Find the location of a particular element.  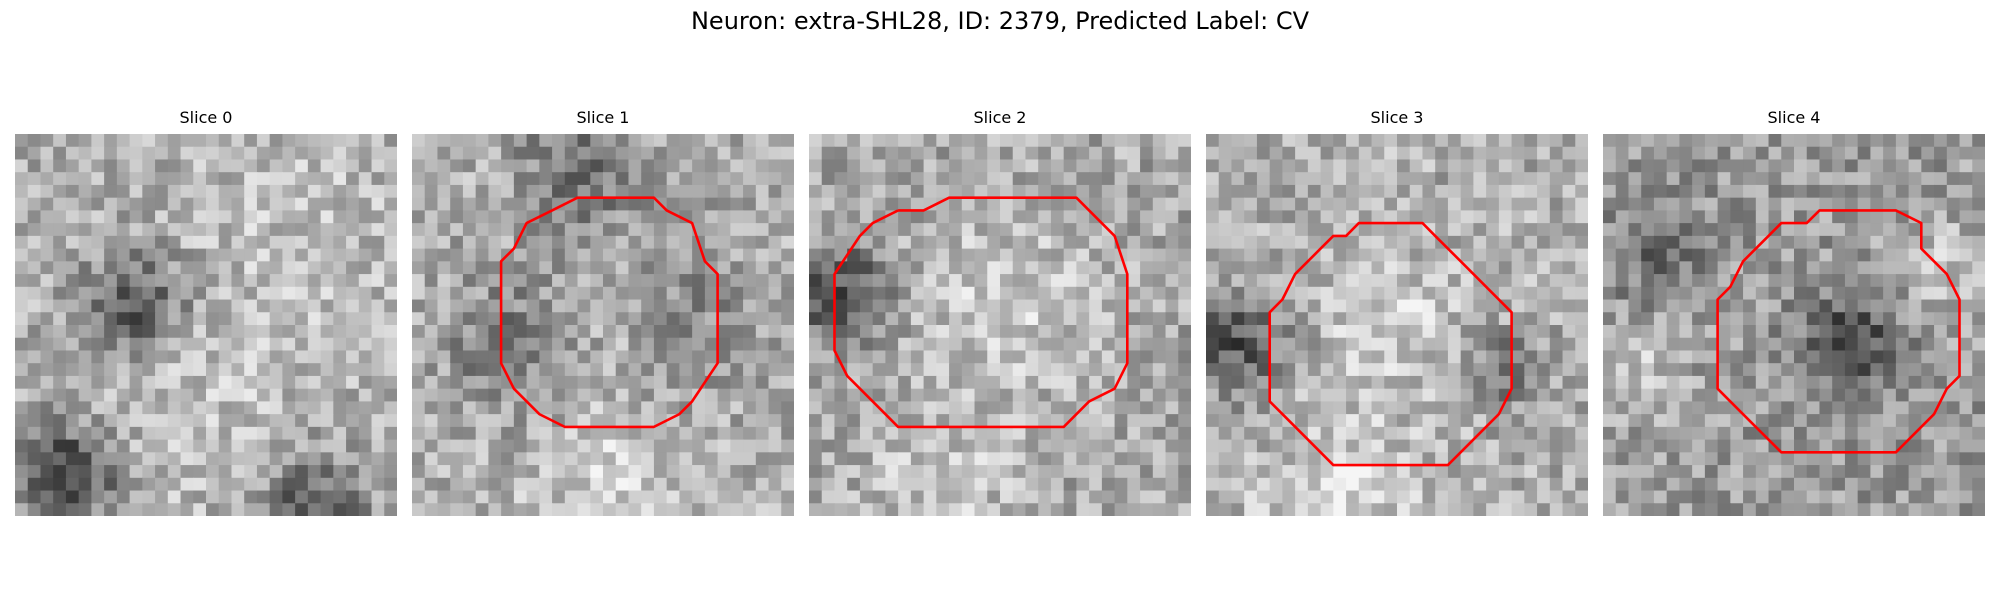

slice-panel-3: Slice 3 is located at coordinates (1397, 312).